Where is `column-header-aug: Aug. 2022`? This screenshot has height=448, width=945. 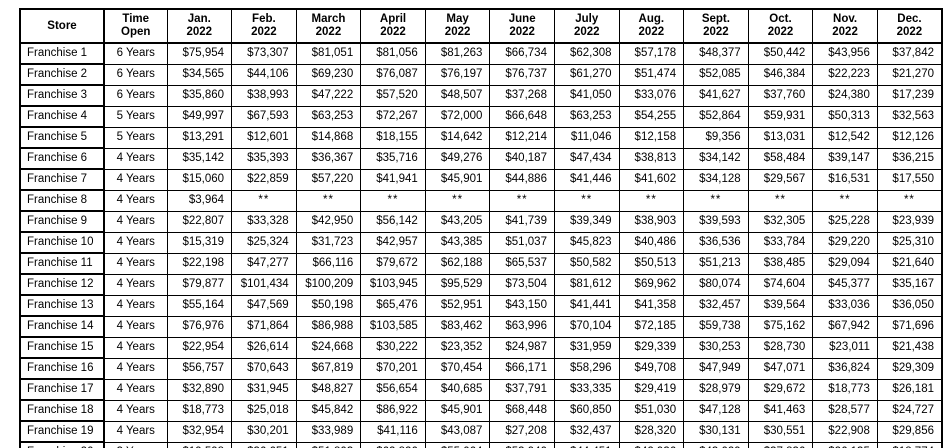 column-header-aug: Aug. 2022 is located at coordinates (651, 26).